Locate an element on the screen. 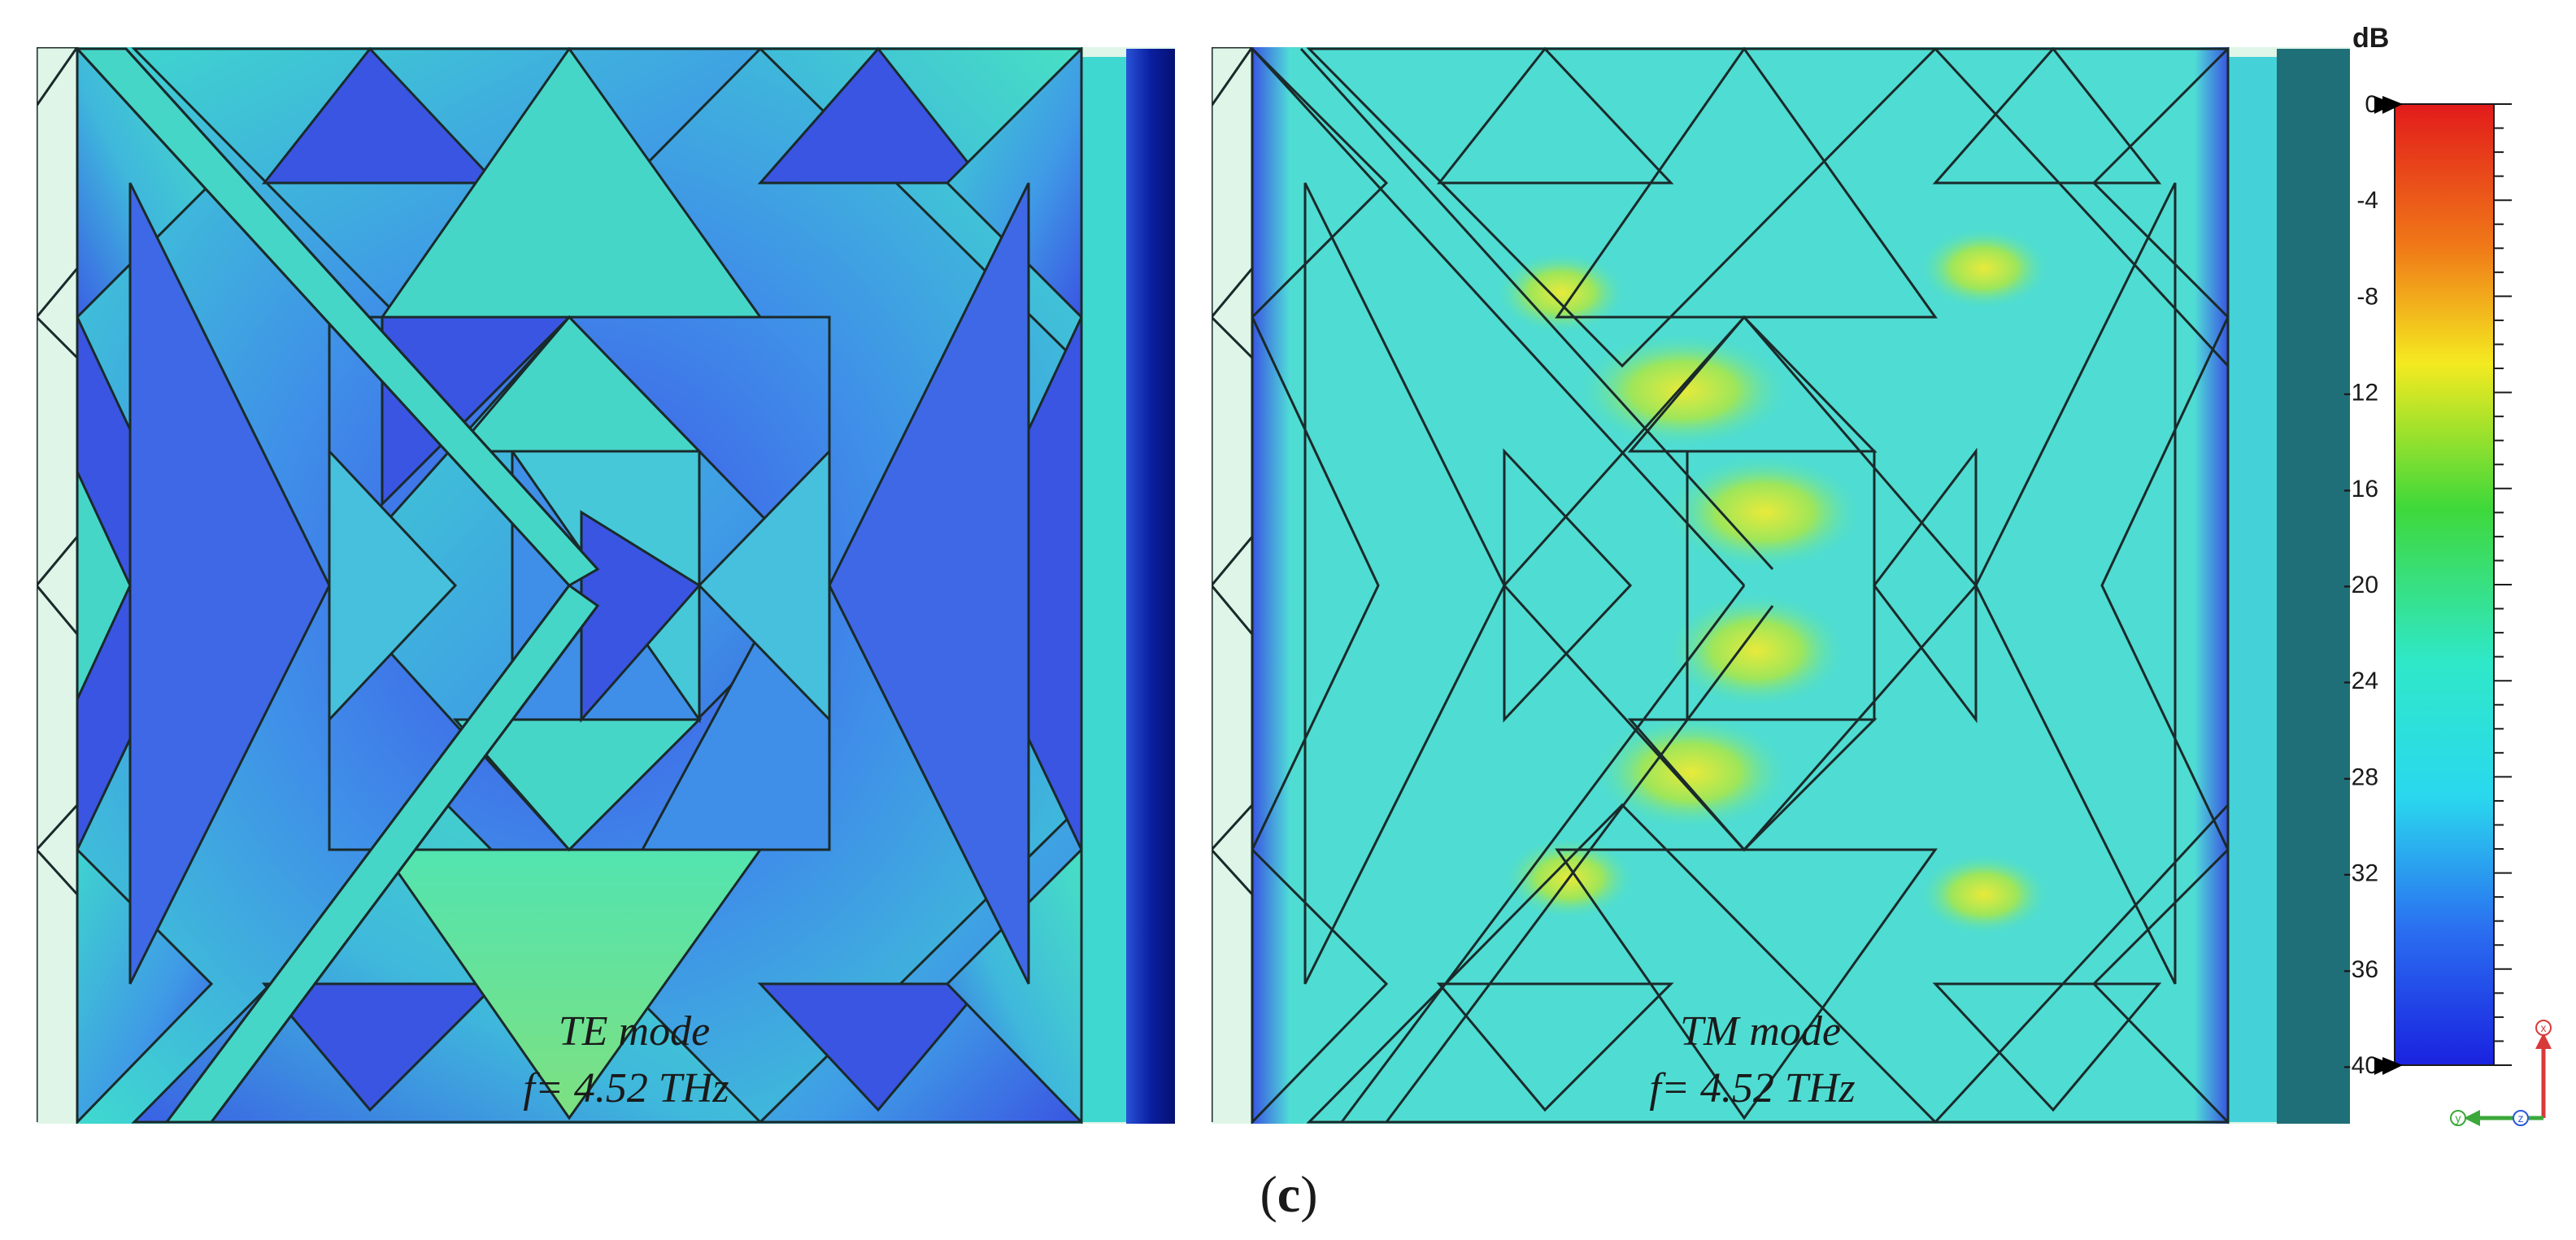  te-frequency-label: f= 4.52 THz is located at coordinates (626, 1088).